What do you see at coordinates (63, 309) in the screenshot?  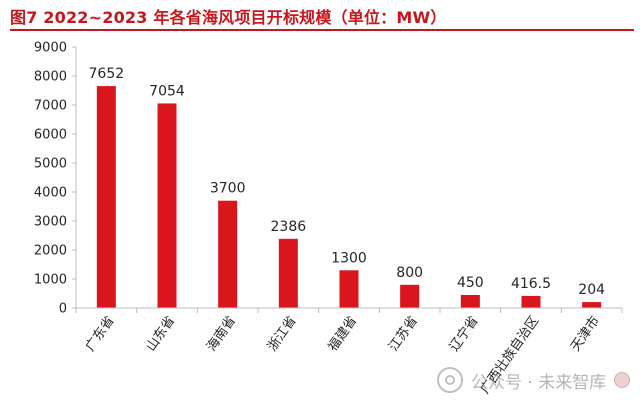 I see `y-tick-label: 0` at bounding box center [63, 309].